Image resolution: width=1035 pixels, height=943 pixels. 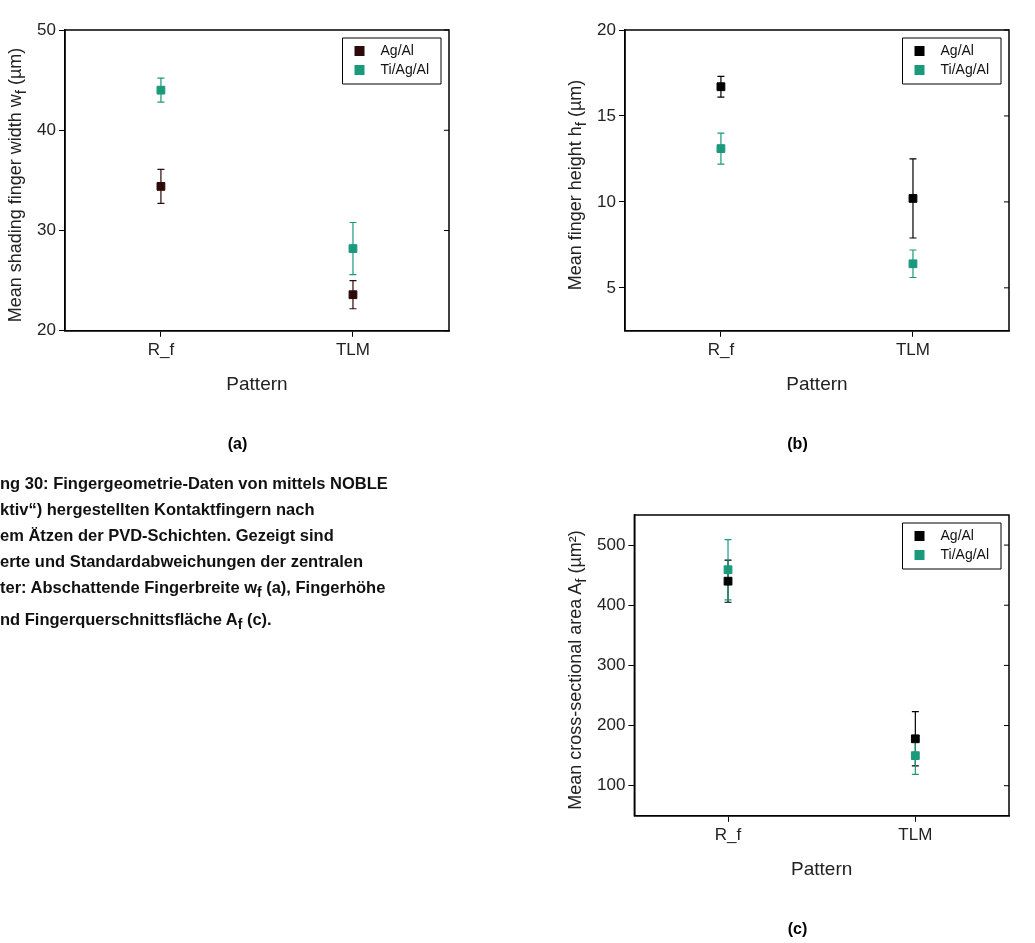 I want to click on text: (a), so click(x=237, y=444).